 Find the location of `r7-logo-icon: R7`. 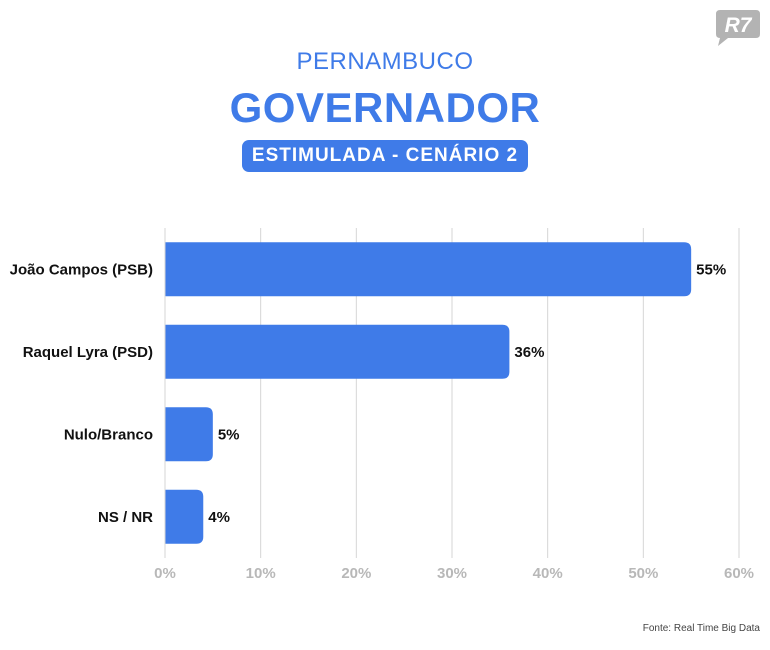

r7-logo-icon: R7 is located at coordinates (738, 28).